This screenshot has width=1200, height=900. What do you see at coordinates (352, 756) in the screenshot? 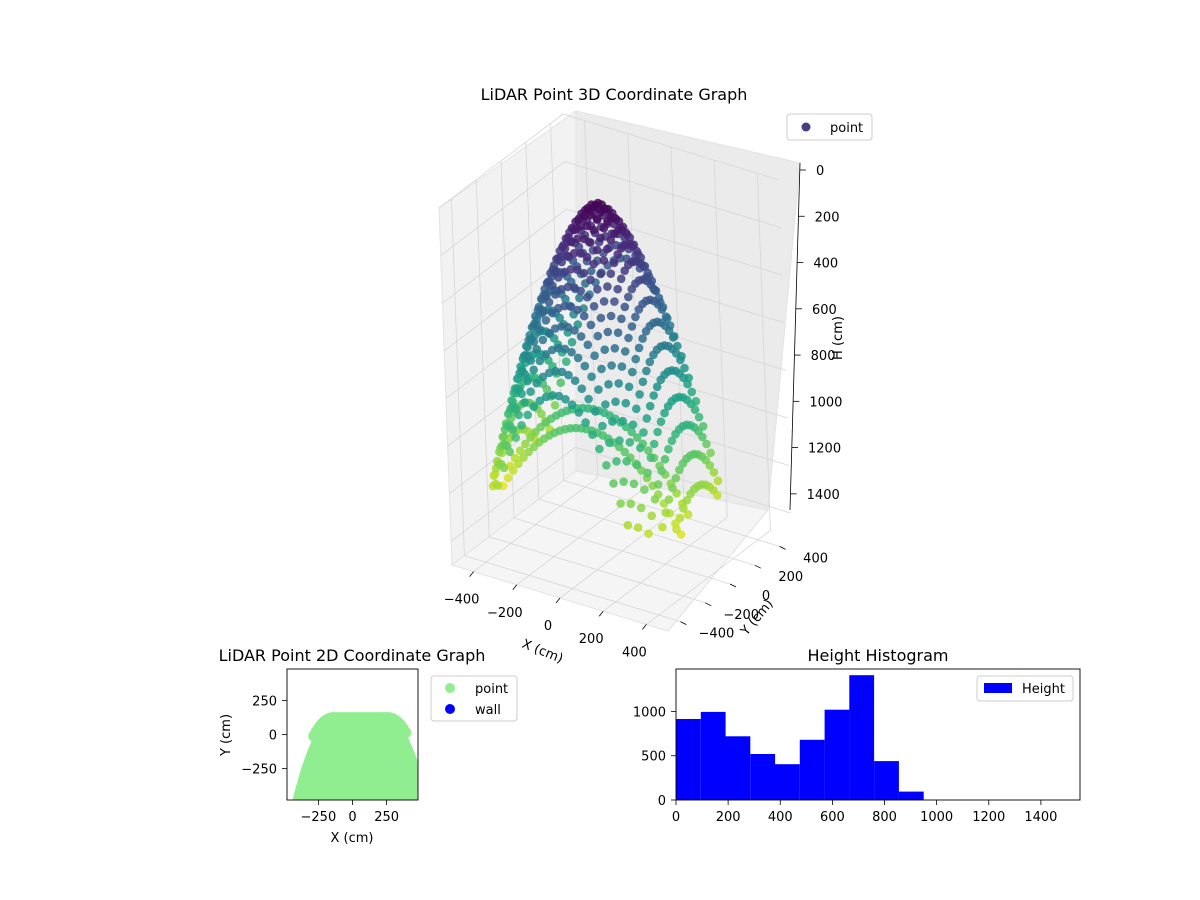
I see `scatter-2d-region` at bounding box center [352, 756].